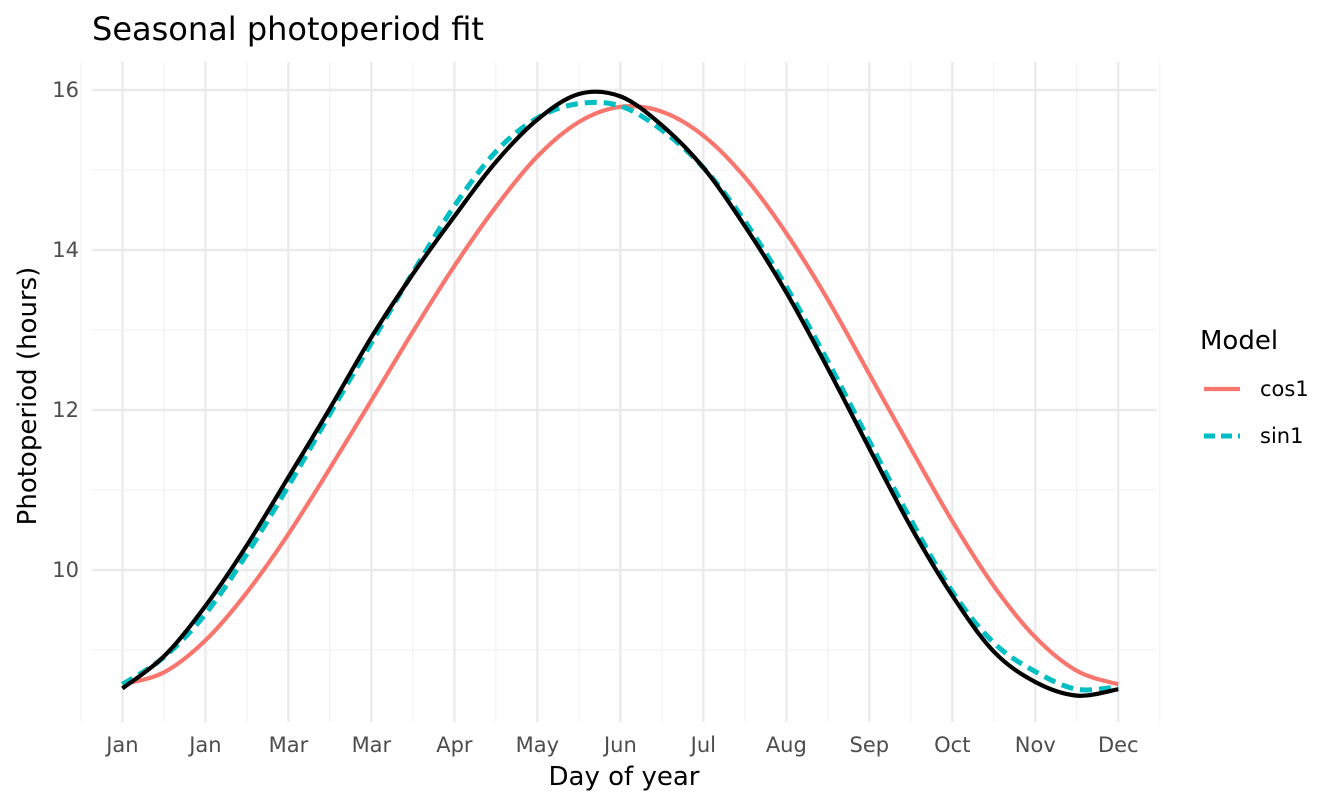 The image size is (1344, 806). I want to click on y-axis-tick-labels: 10 12 14 16, so click(65, 330).